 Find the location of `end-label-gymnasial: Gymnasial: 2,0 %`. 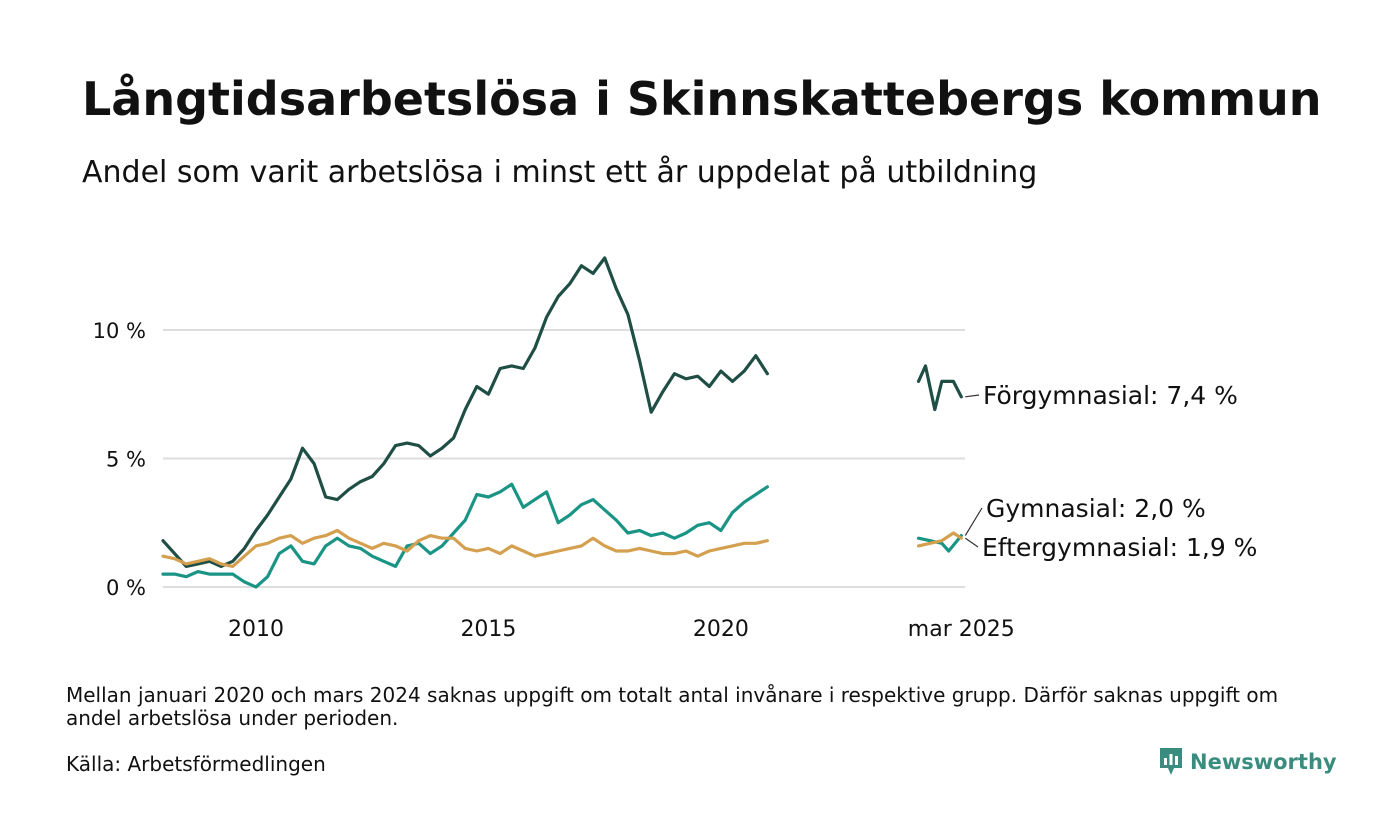

end-label-gymnasial: Gymnasial: 2,0 % is located at coordinates (1096, 508).